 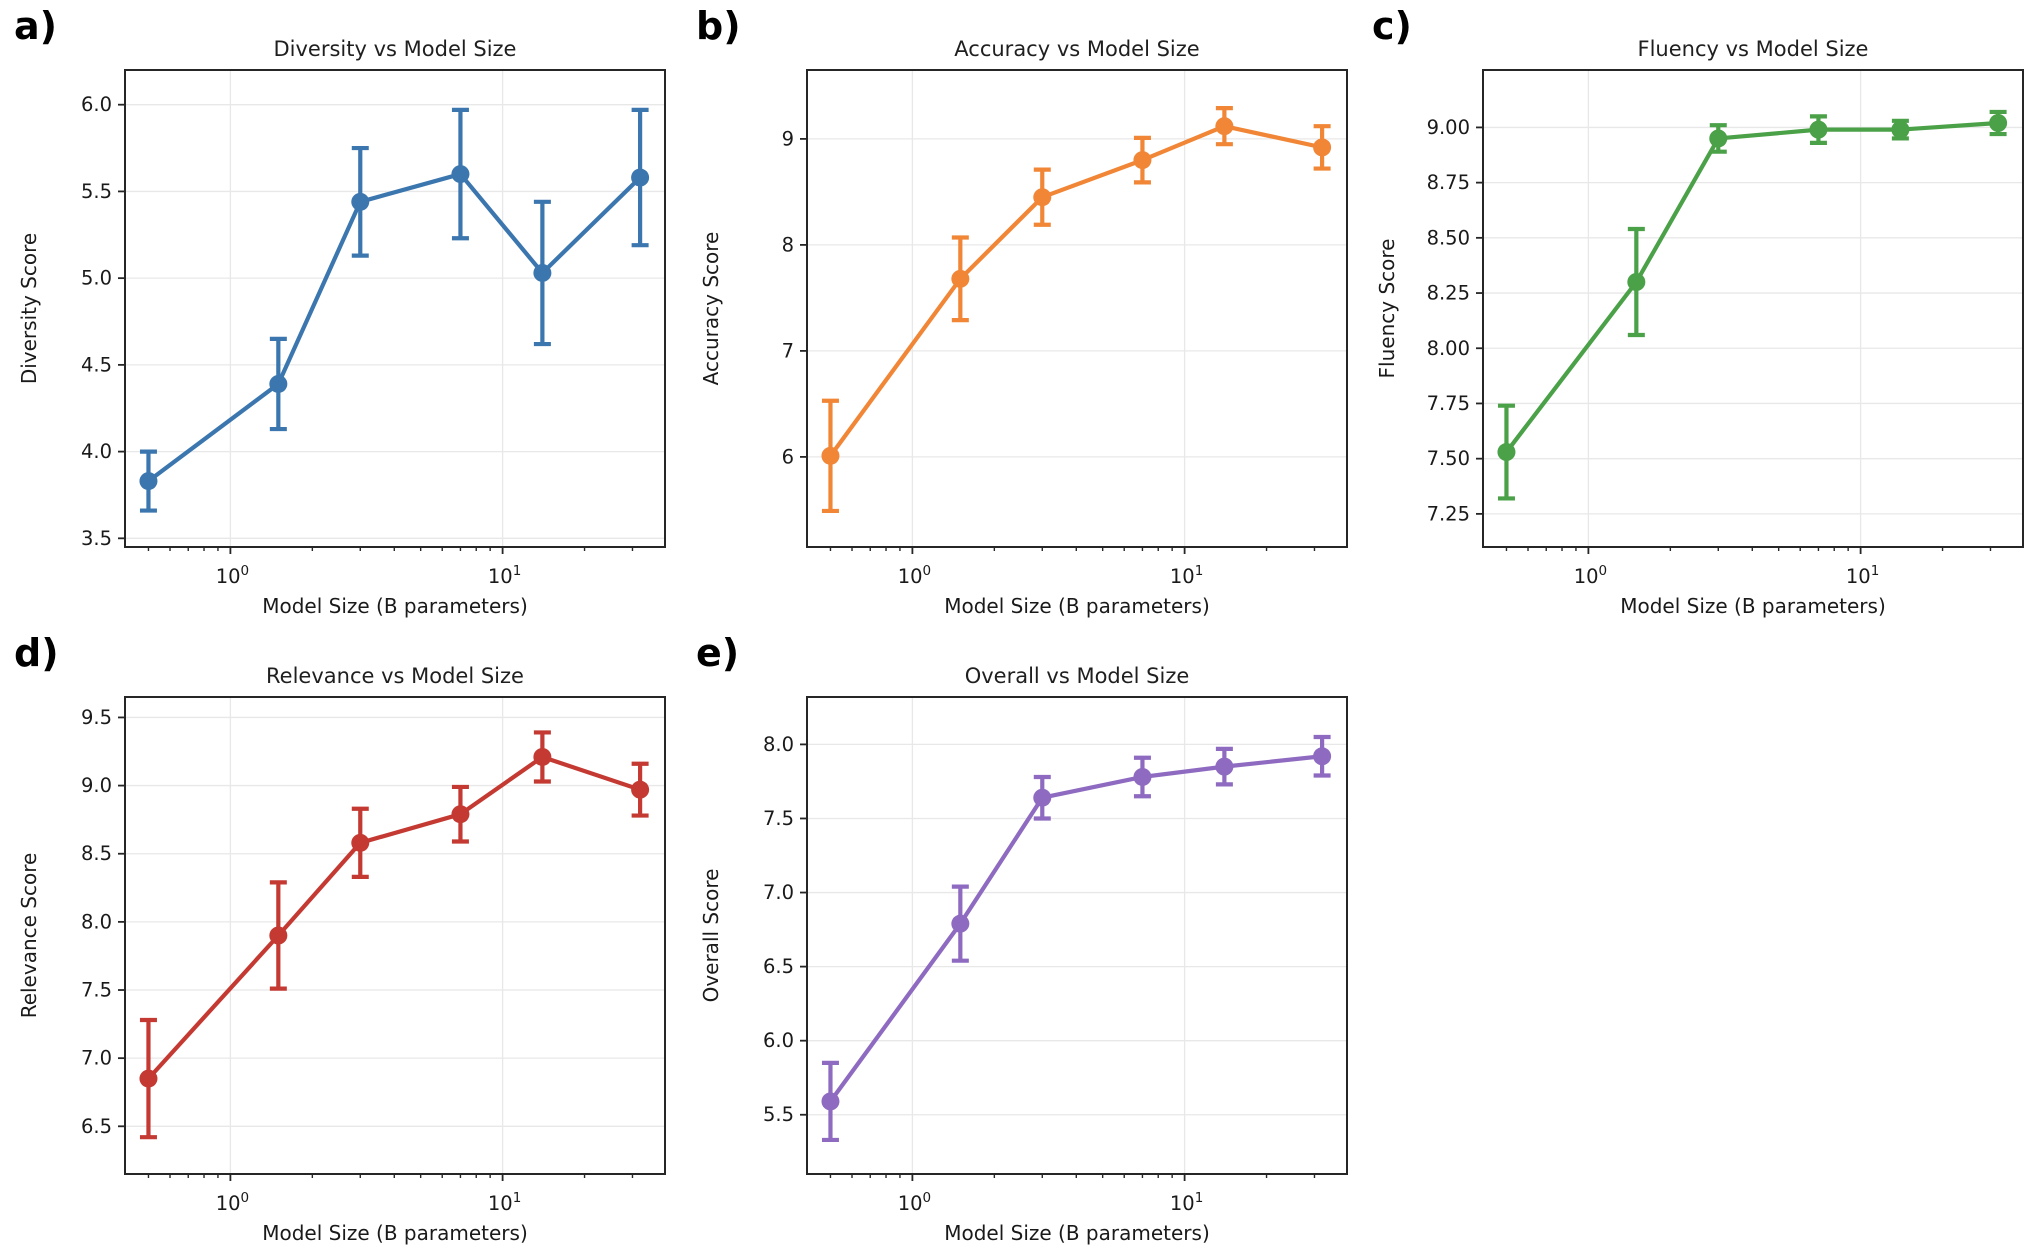 I want to click on y-tick-label: 8.25, so click(x=1448, y=293).